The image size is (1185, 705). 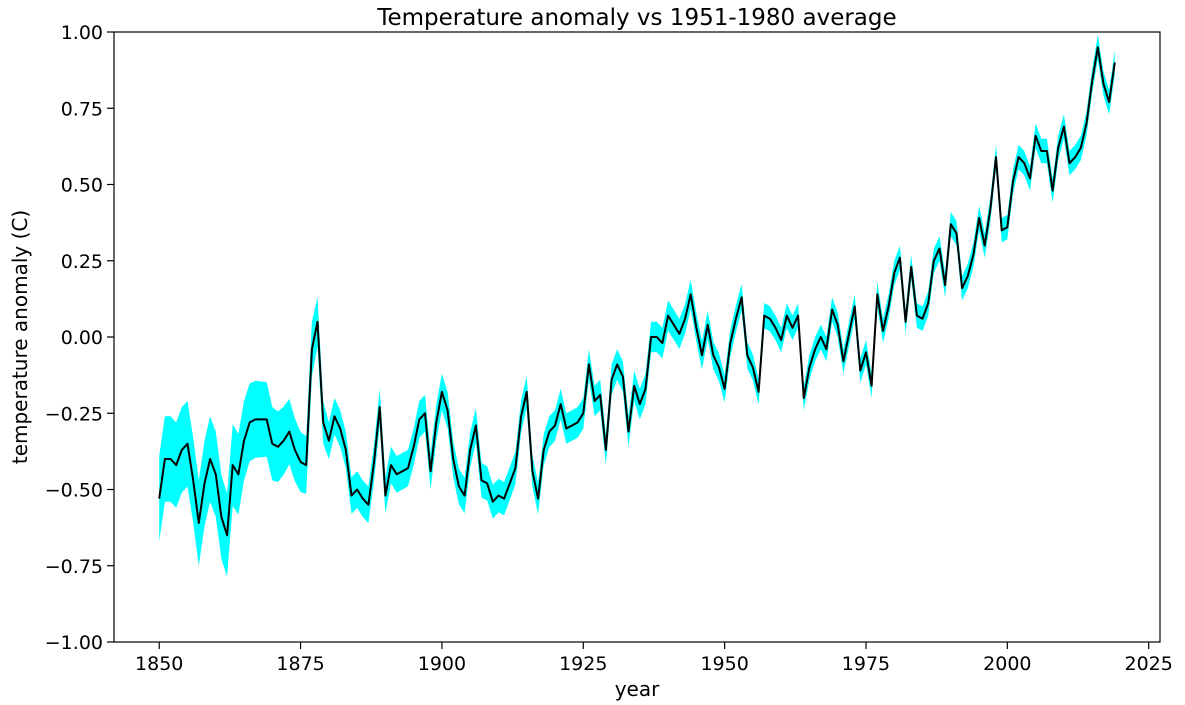 What do you see at coordinates (583, 664) in the screenshot?
I see `x-tick-label: 1925` at bounding box center [583, 664].